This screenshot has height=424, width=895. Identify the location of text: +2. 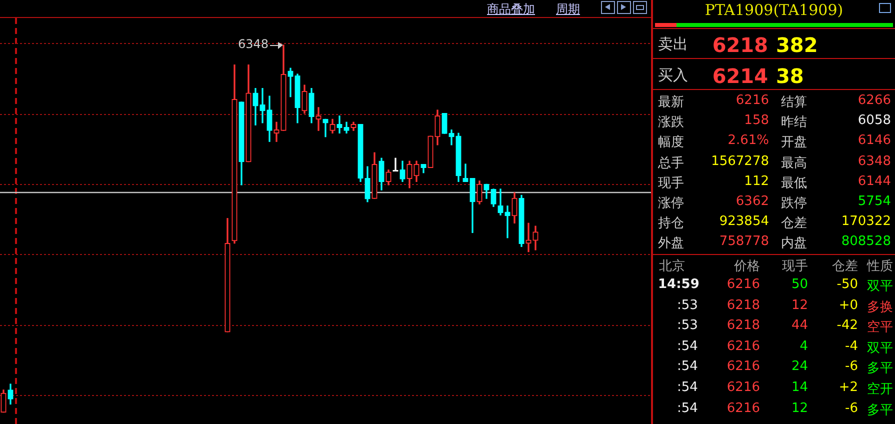
(848, 387).